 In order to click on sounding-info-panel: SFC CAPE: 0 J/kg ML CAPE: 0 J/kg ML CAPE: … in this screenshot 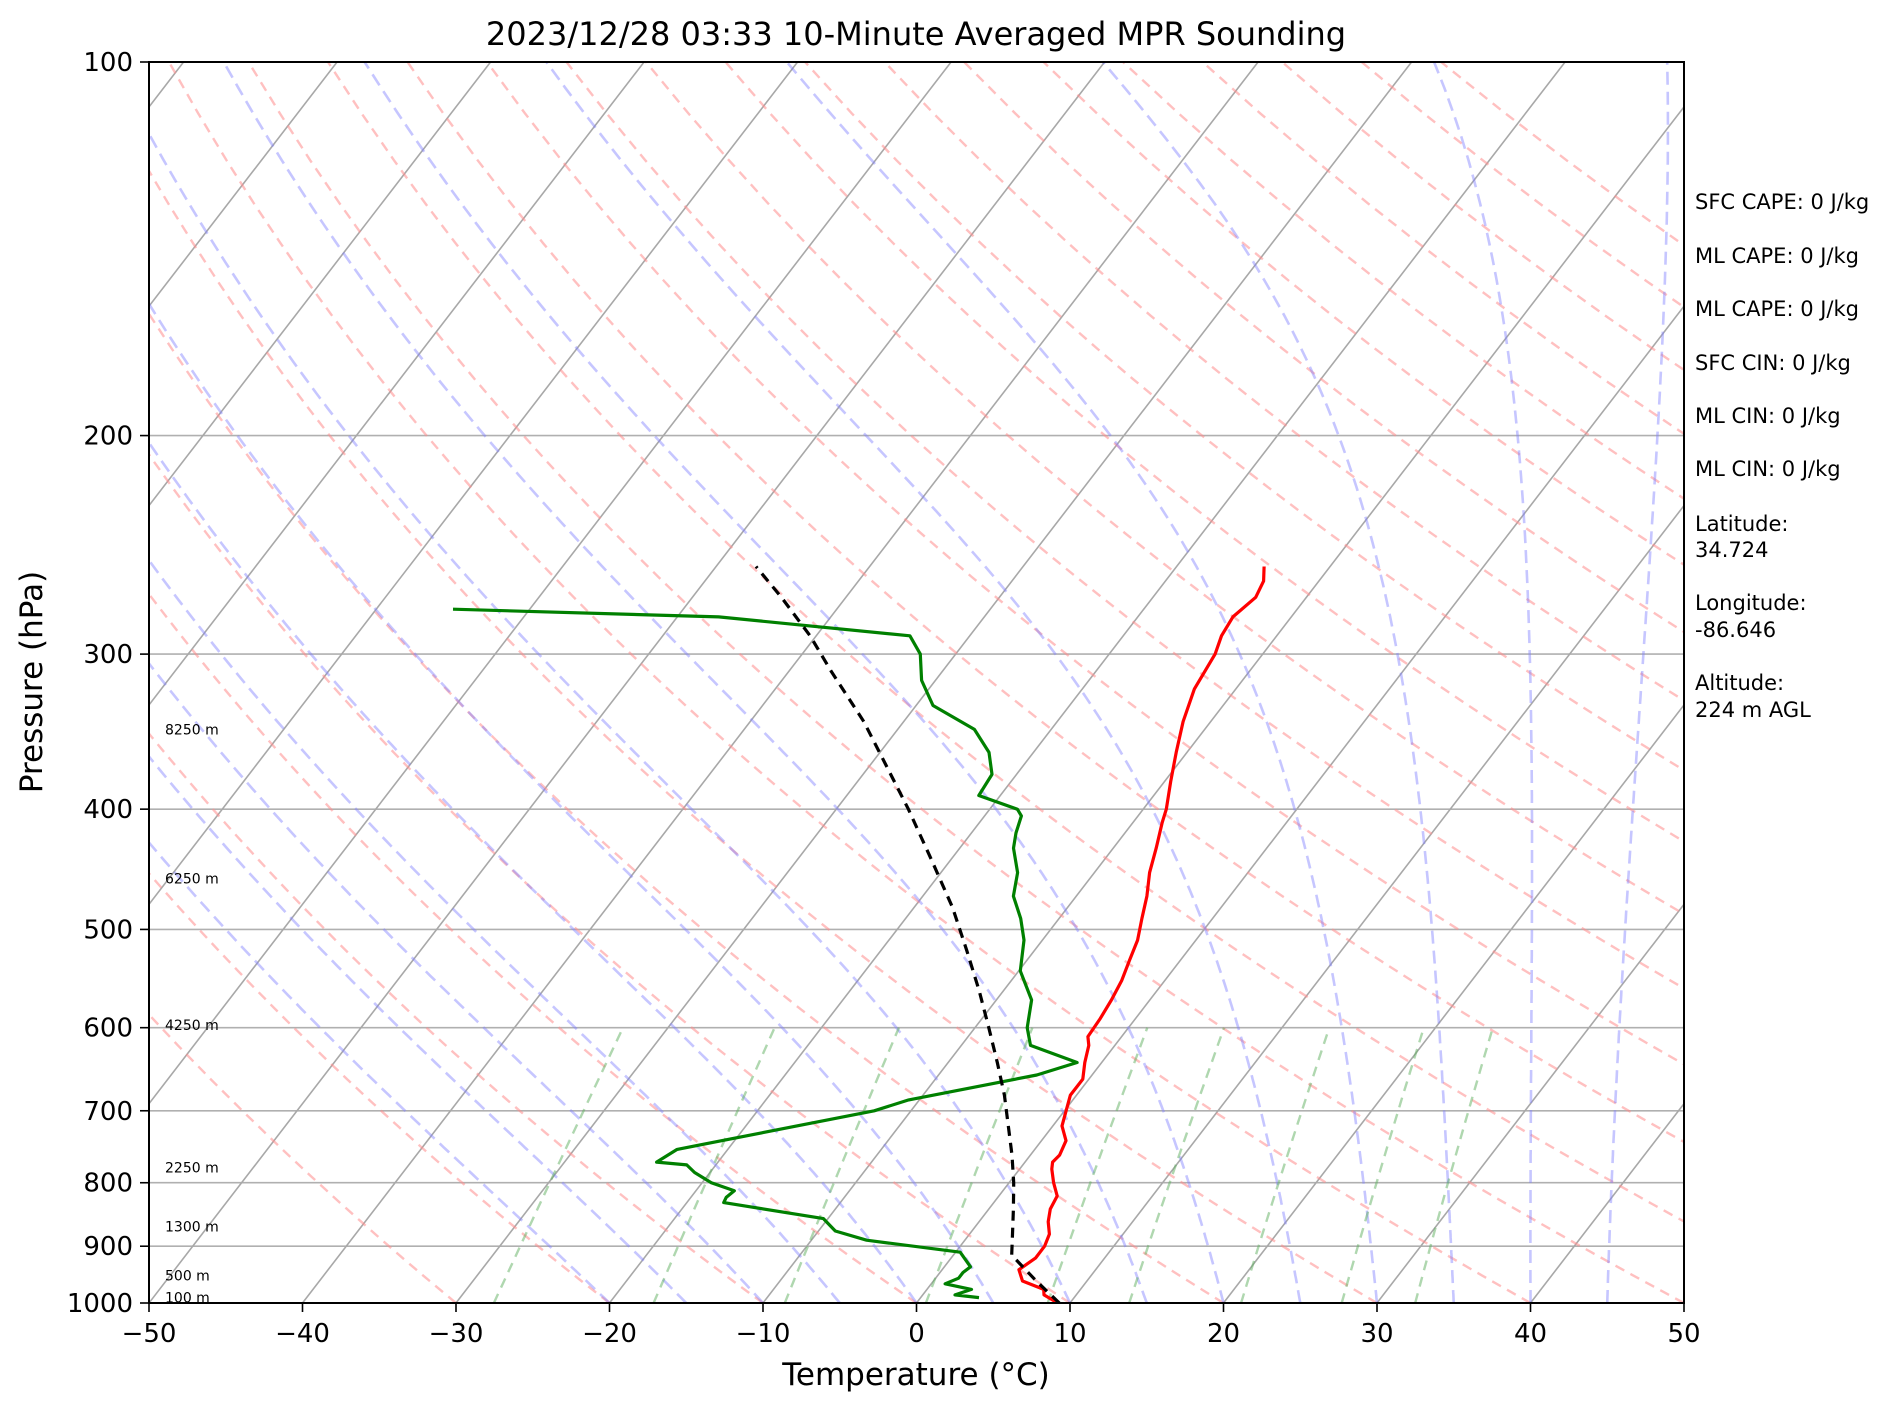, I will do `click(1782, 456)`.